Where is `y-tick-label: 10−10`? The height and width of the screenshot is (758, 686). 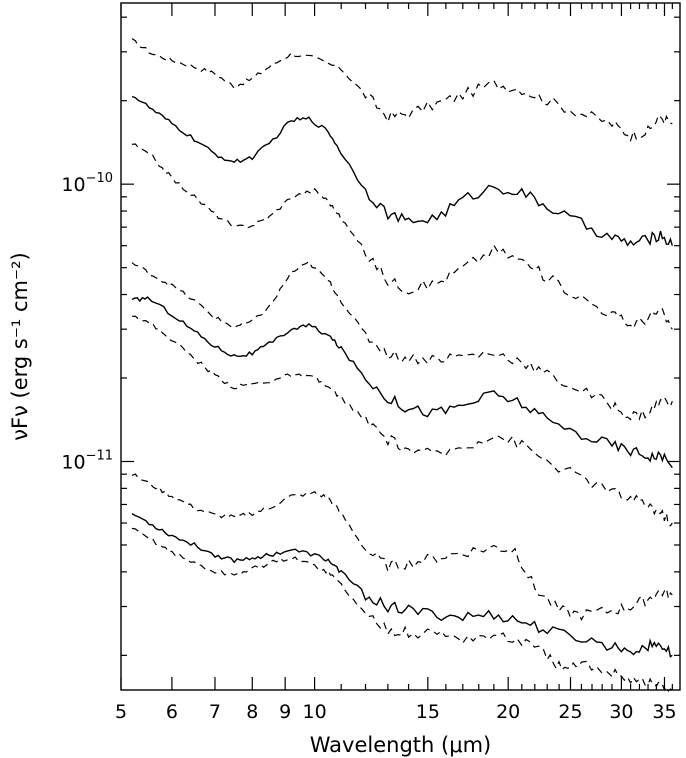 y-tick-label: 10−10 is located at coordinates (87, 183).